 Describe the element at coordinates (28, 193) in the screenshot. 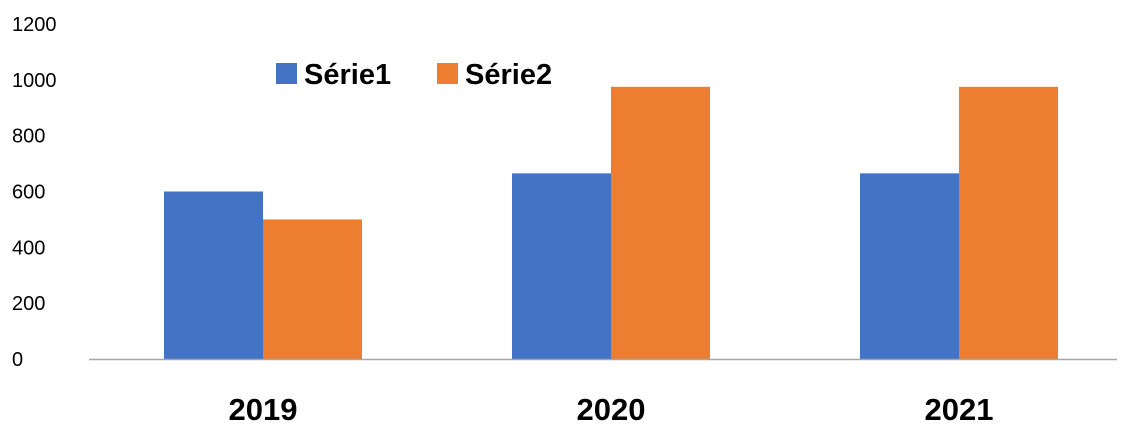

I see `y-tick-label: 600` at that location.